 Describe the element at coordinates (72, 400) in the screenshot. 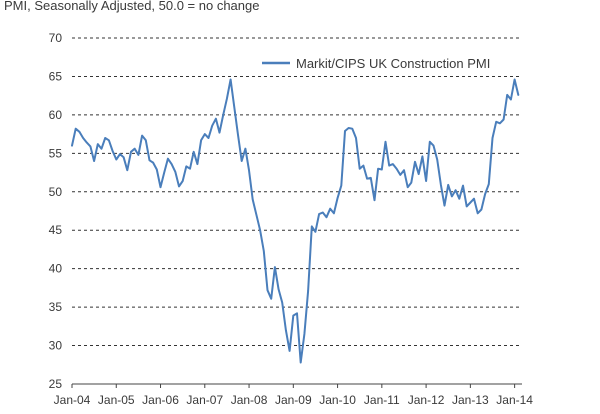

I see `x-tick-label: Jan-04` at that location.